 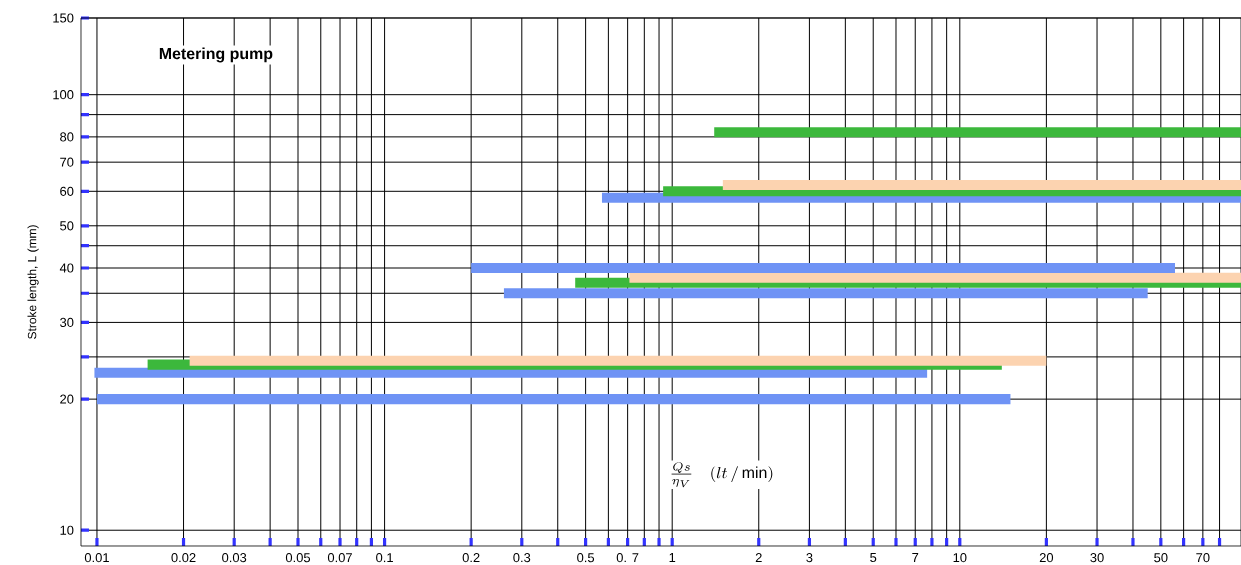 What do you see at coordinates (1161, 558) in the screenshot?
I see `x-tick-label: 50` at bounding box center [1161, 558].